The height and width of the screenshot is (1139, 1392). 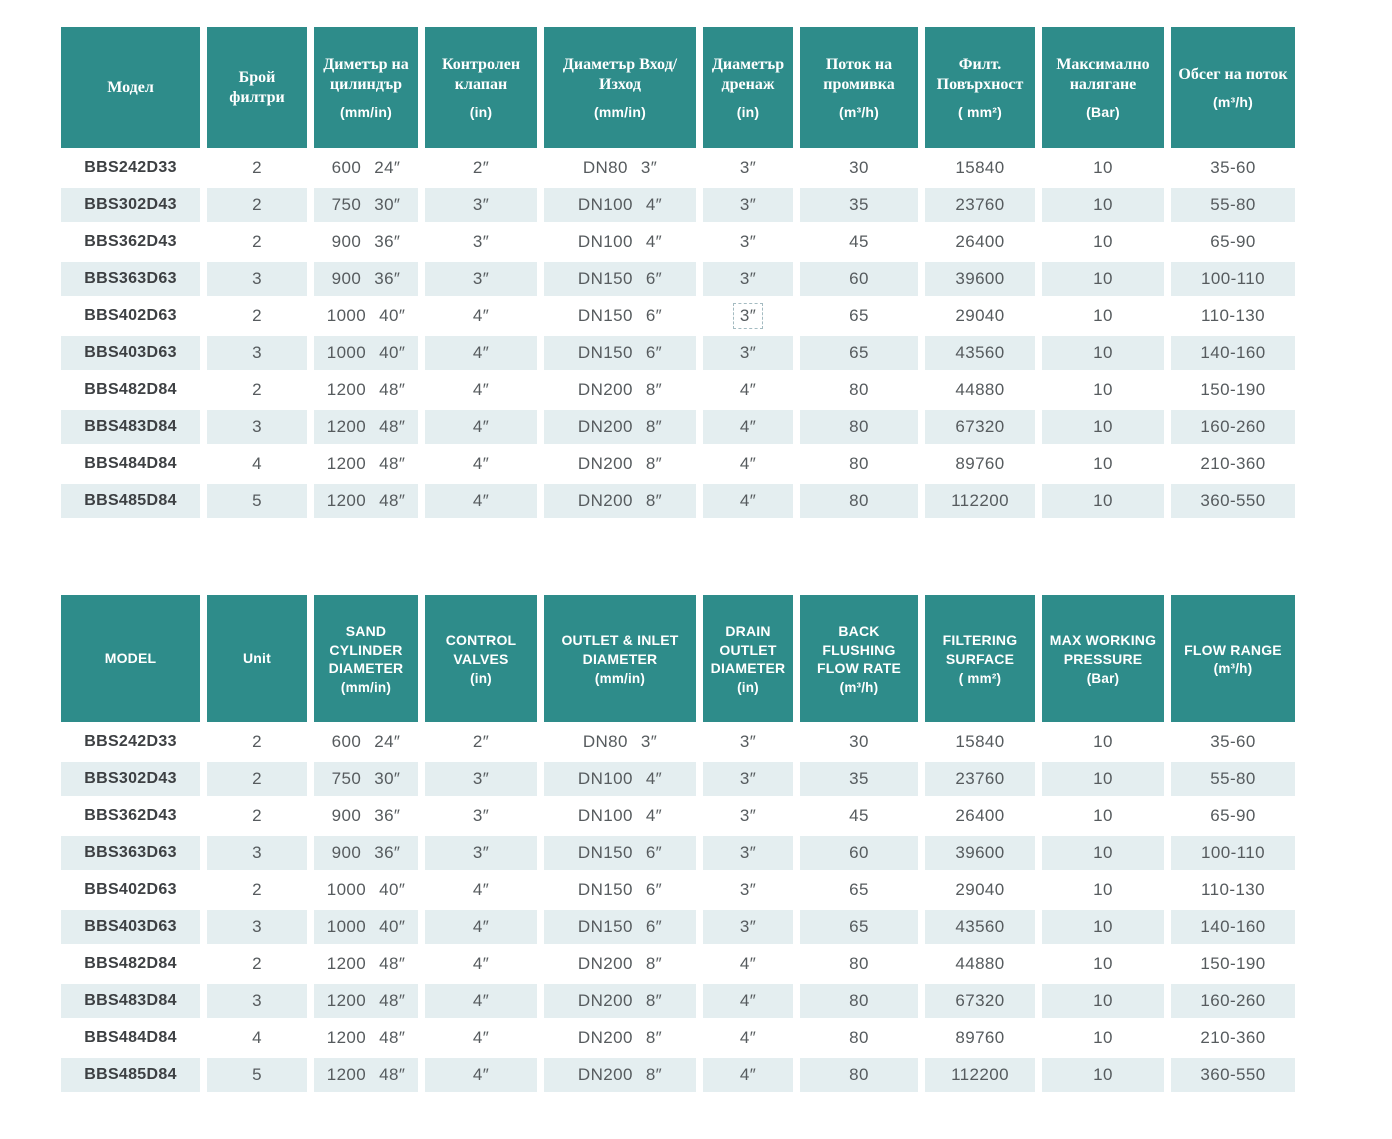 What do you see at coordinates (366, 890) in the screenshot?
I see `cell-cylinder-diameter: 1000 40″` at bounding box center [366, 890].